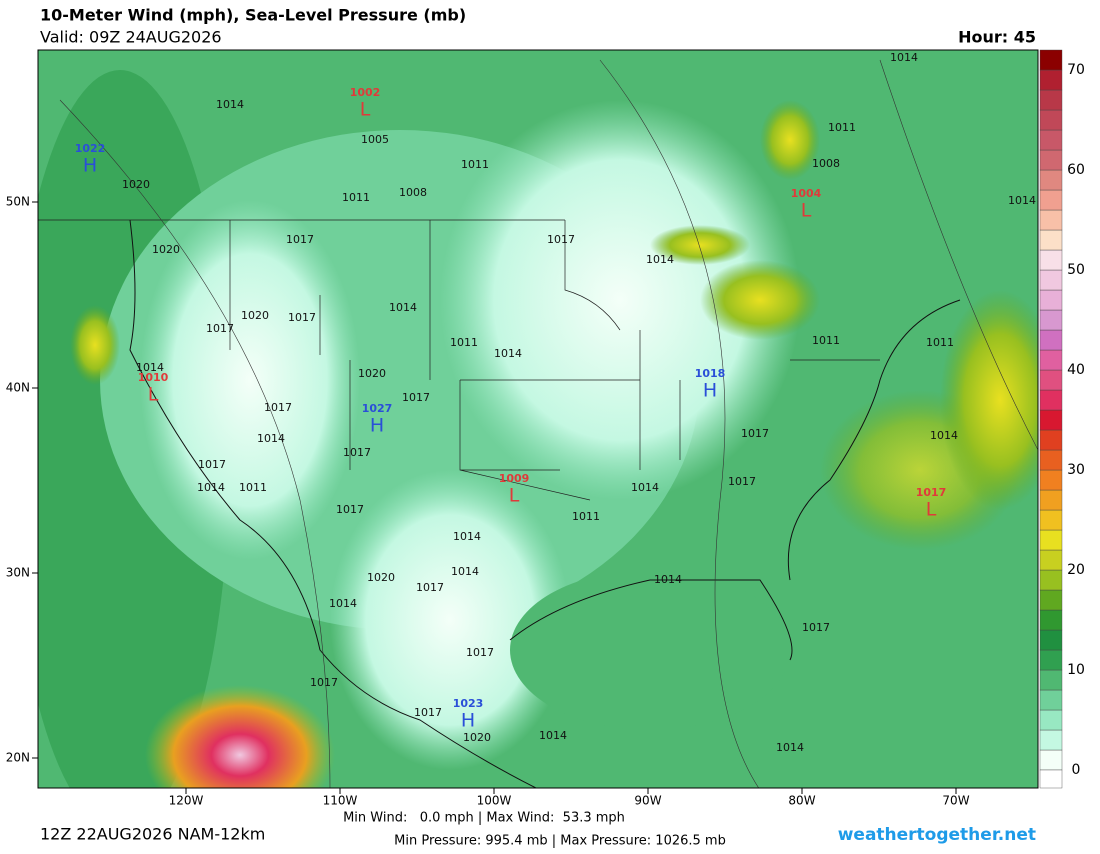 This screenshot has height=854, width=1100. I want to click on center-value: 1010, so click(153, 377).